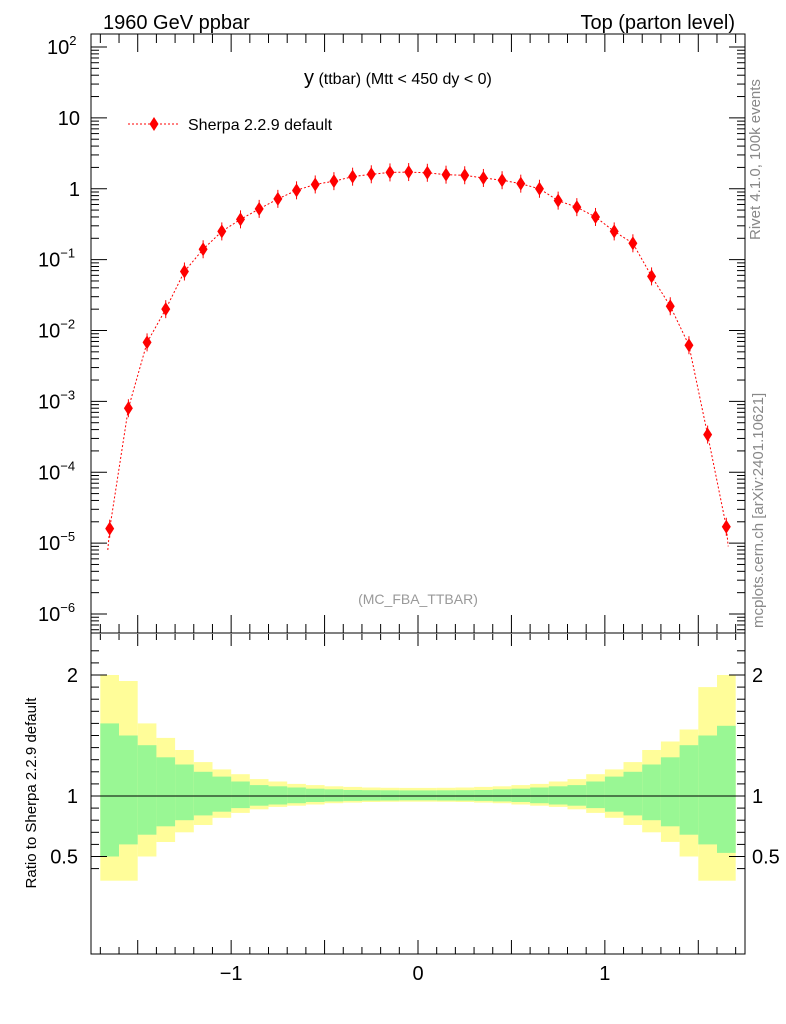 The height and width of the screenshot is (1024, 786). Describe the element at coordinates (56, 542) in the screenshot. I see `main-ytick-label: 10⁻⁵` at that location.